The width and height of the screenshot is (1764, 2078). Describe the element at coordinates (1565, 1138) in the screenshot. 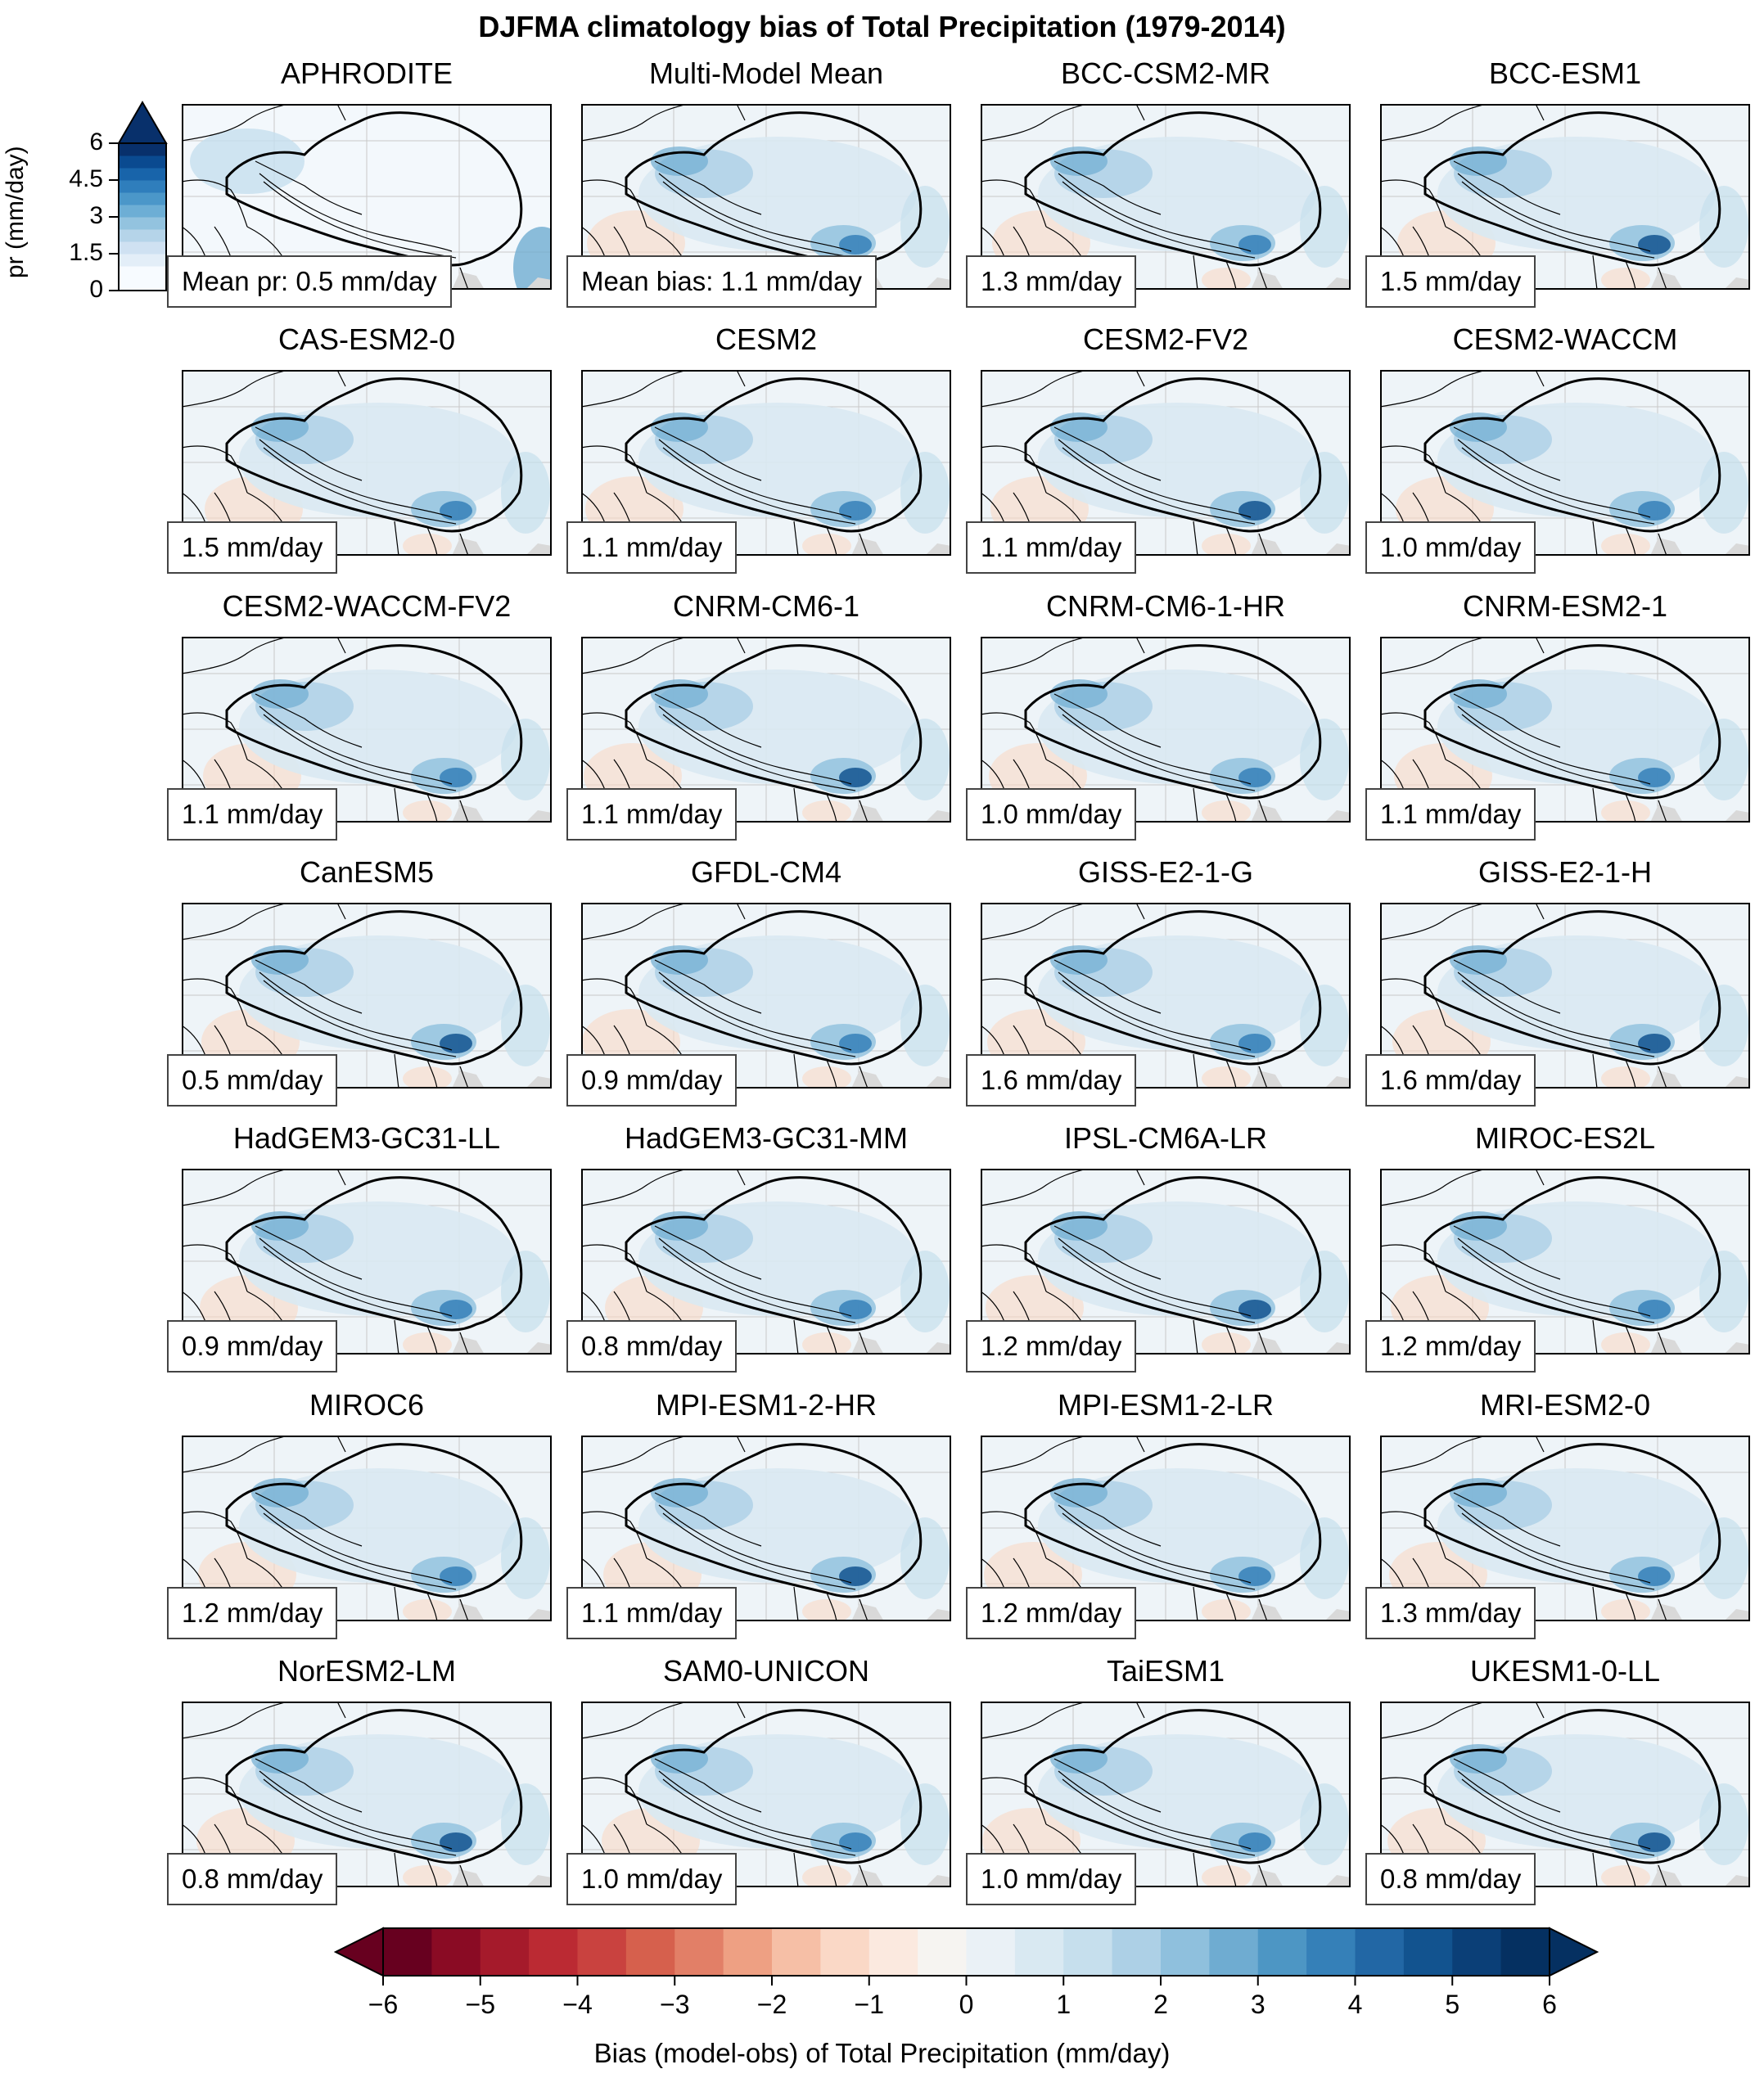

I see `panel-title: MIROC-ES2L` at that location.